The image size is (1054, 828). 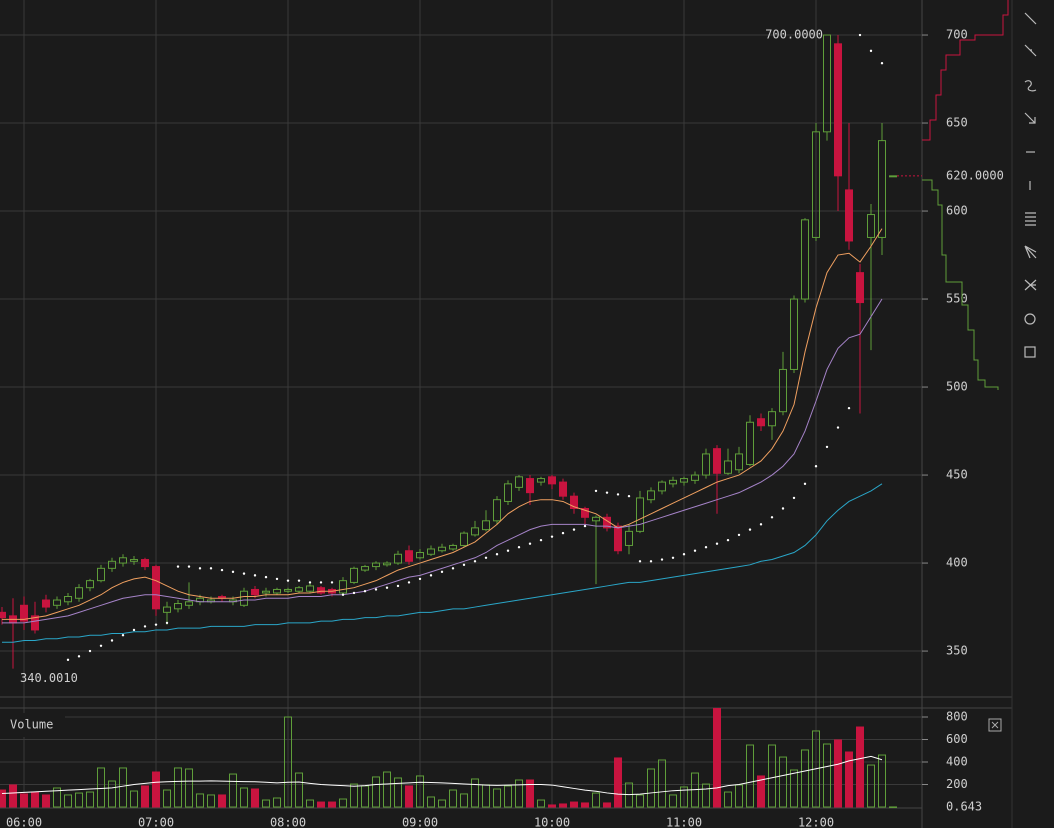 What do you see at coordinates (1030, 219) in the screenshot?
I see `tool-fib` at bounding box center [1030, 219].